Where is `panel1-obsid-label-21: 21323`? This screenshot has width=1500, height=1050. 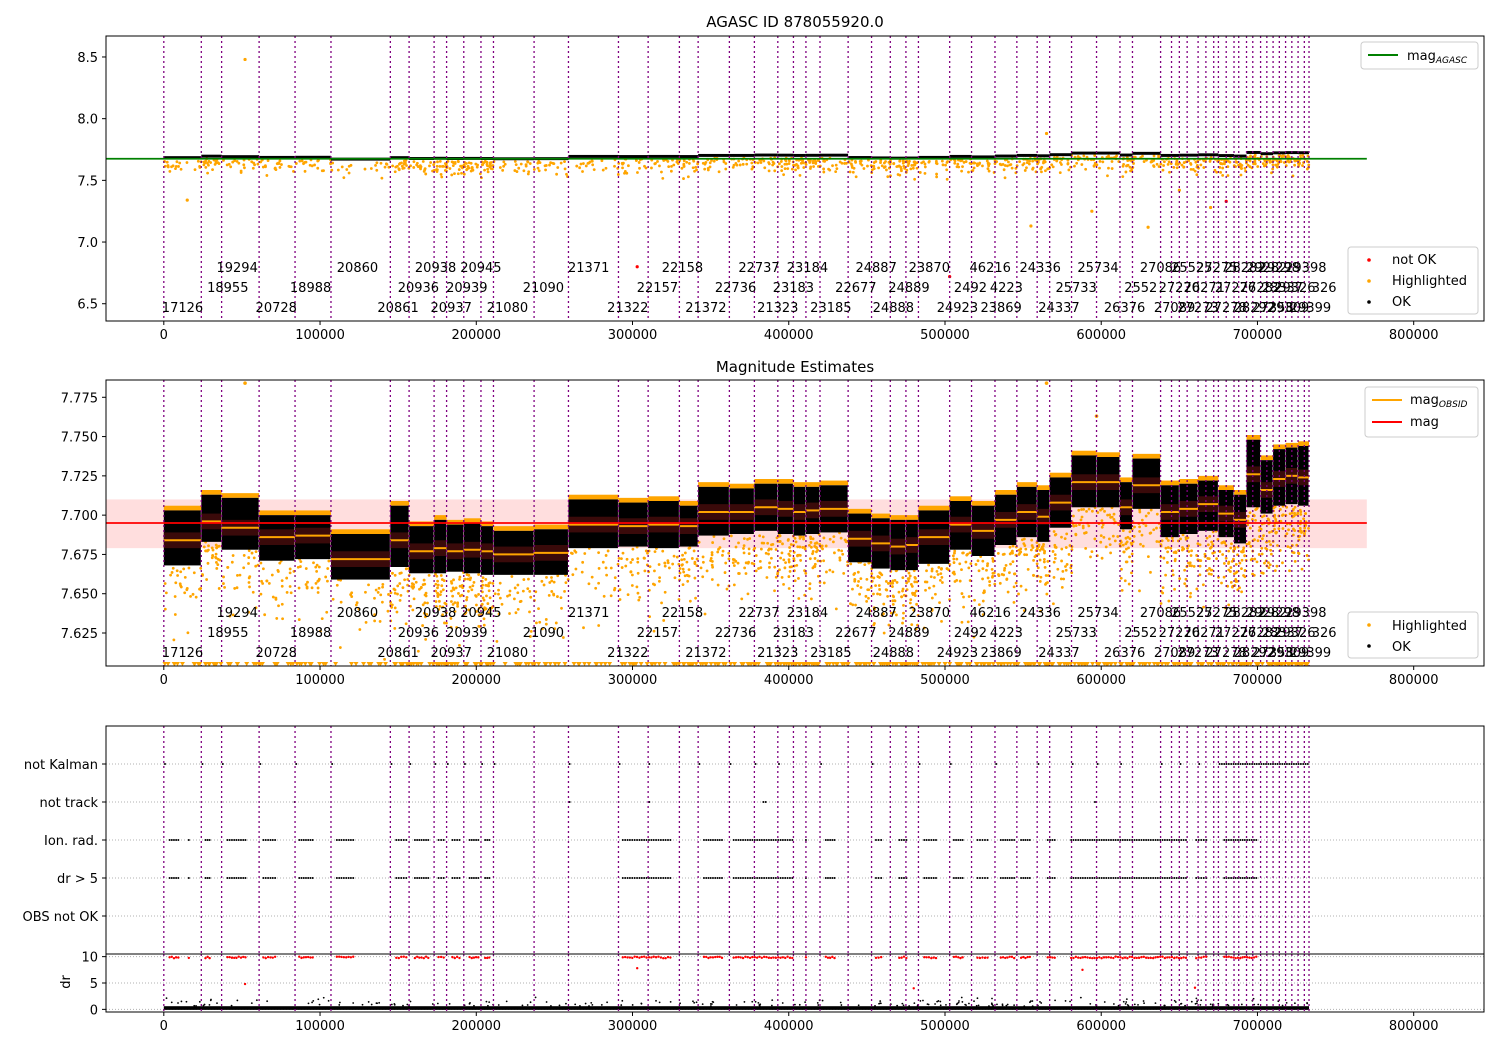 panel1-obsid-label-21: 21323 is located at coordinates (777, 308).